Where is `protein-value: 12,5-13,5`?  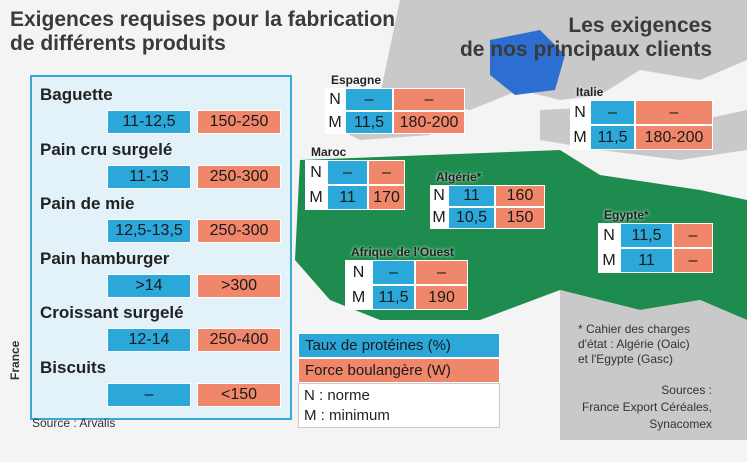
protein-value: 12,5-13,5 is located at coordinates (149, 231).